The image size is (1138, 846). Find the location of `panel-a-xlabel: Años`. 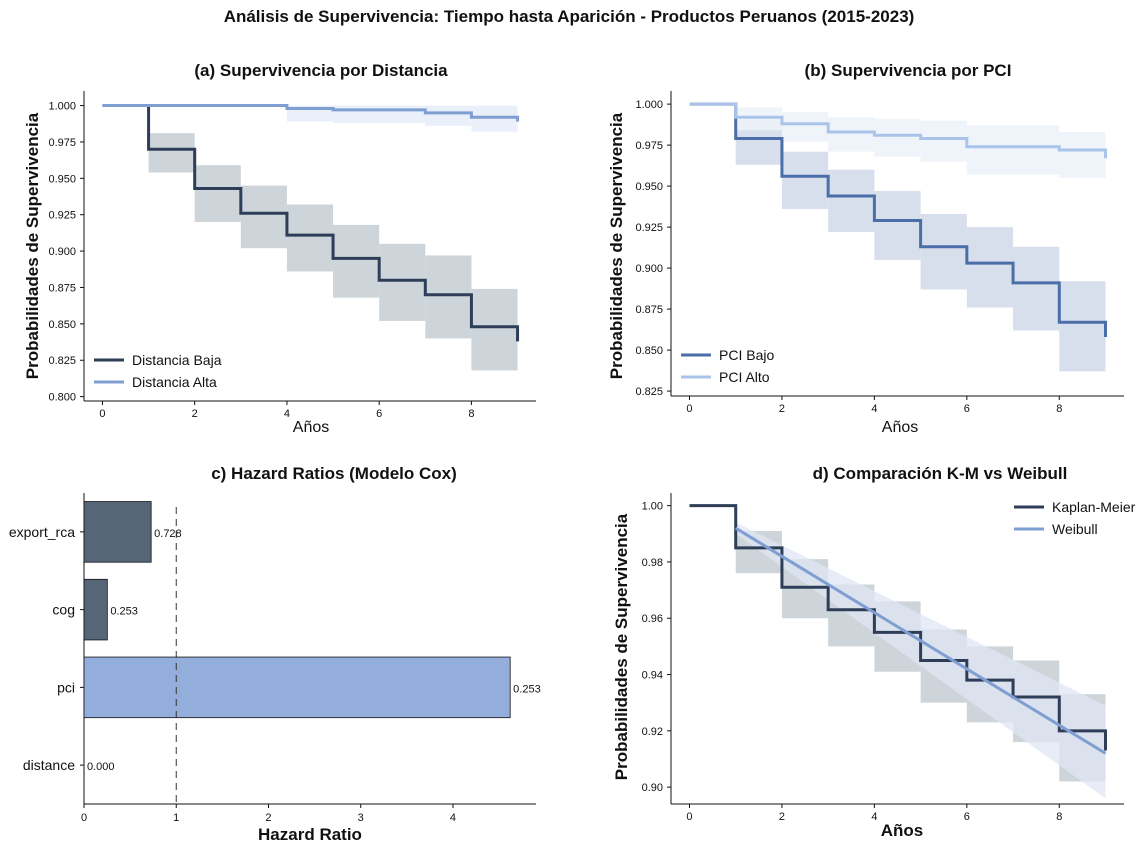

panel-a-xlabel: Años is located at coordinates (311, 427).